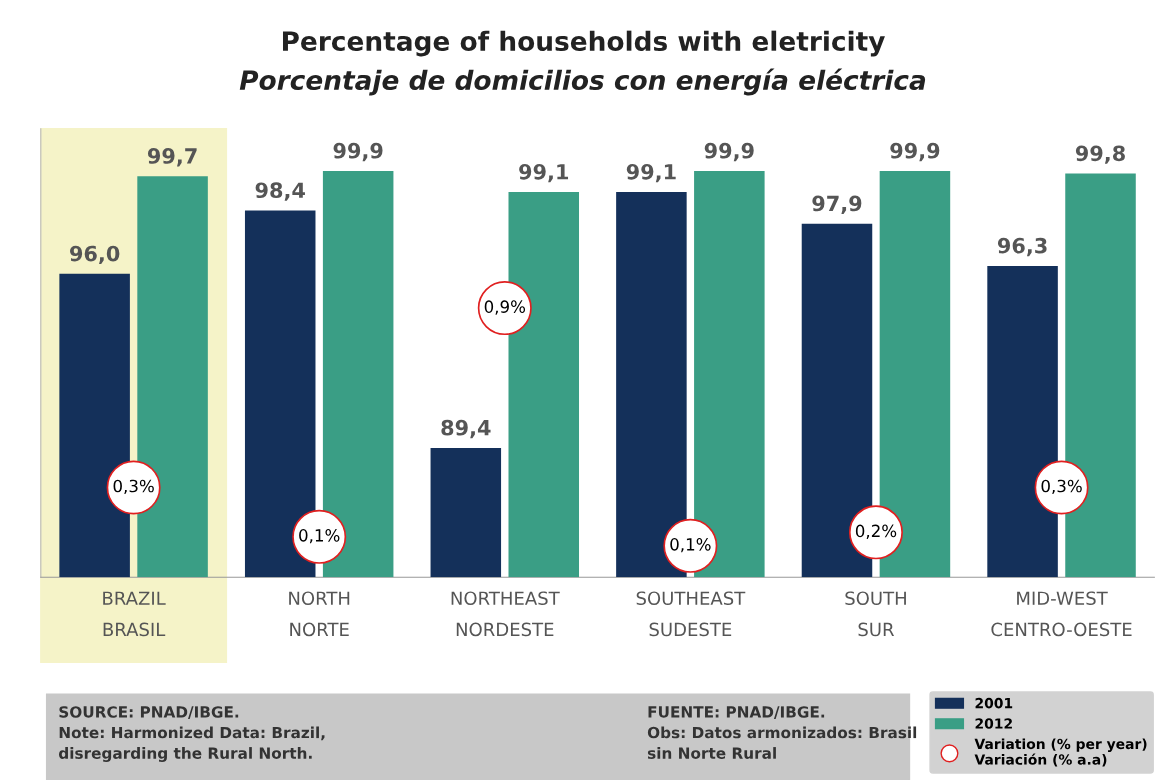 The image size is (1166, 780). What do you see at coordinates (782, 732) in the screenshot?
I see `source-note: FUENTE: PNAD/IBGE. Obs: Datos armonizados: Brasil sin Norte Rural` at bounding box center [782, 732].